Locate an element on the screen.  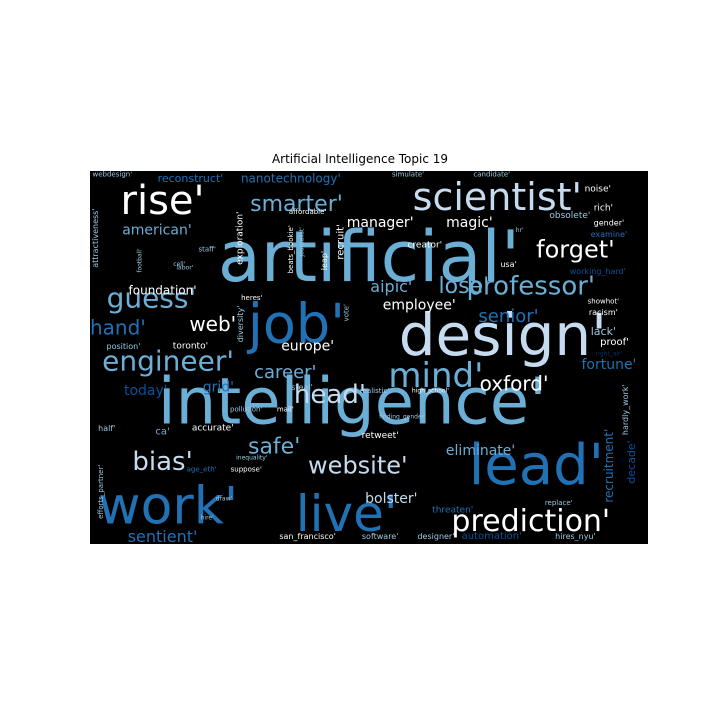
word-85: simulate' is located at coordinates (408, 175).